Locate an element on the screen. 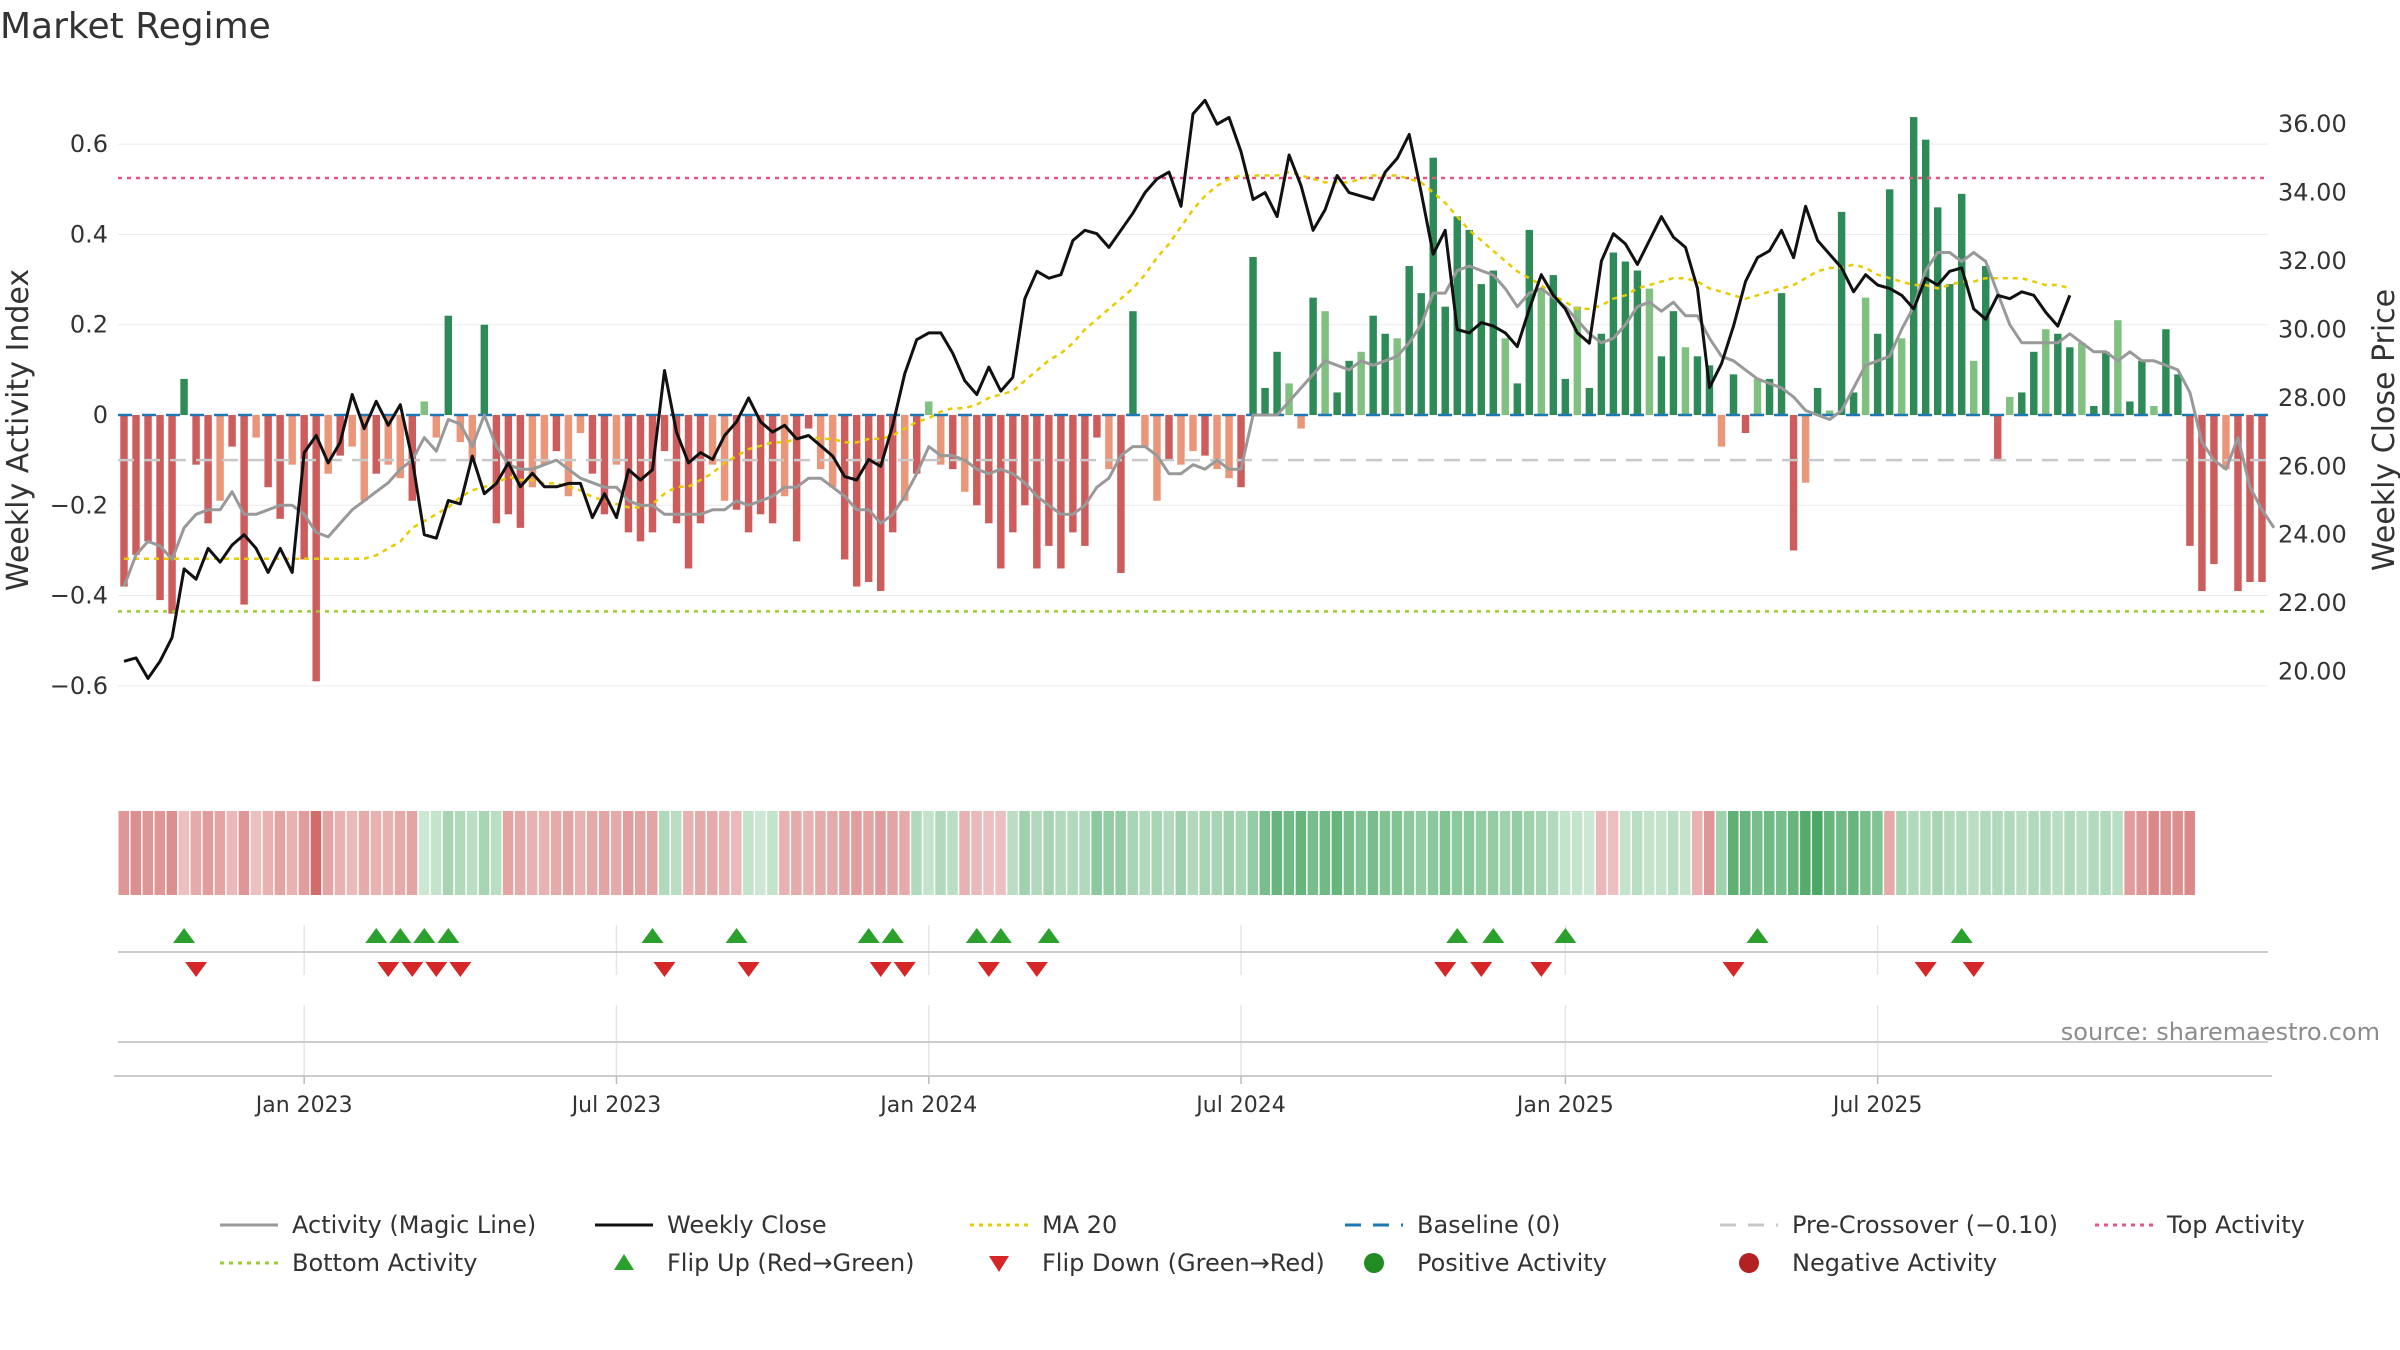 This screenshot has height=1350, width=2400. x-tick-label: Jul 2025 is located at coordinates (1877, 1105).